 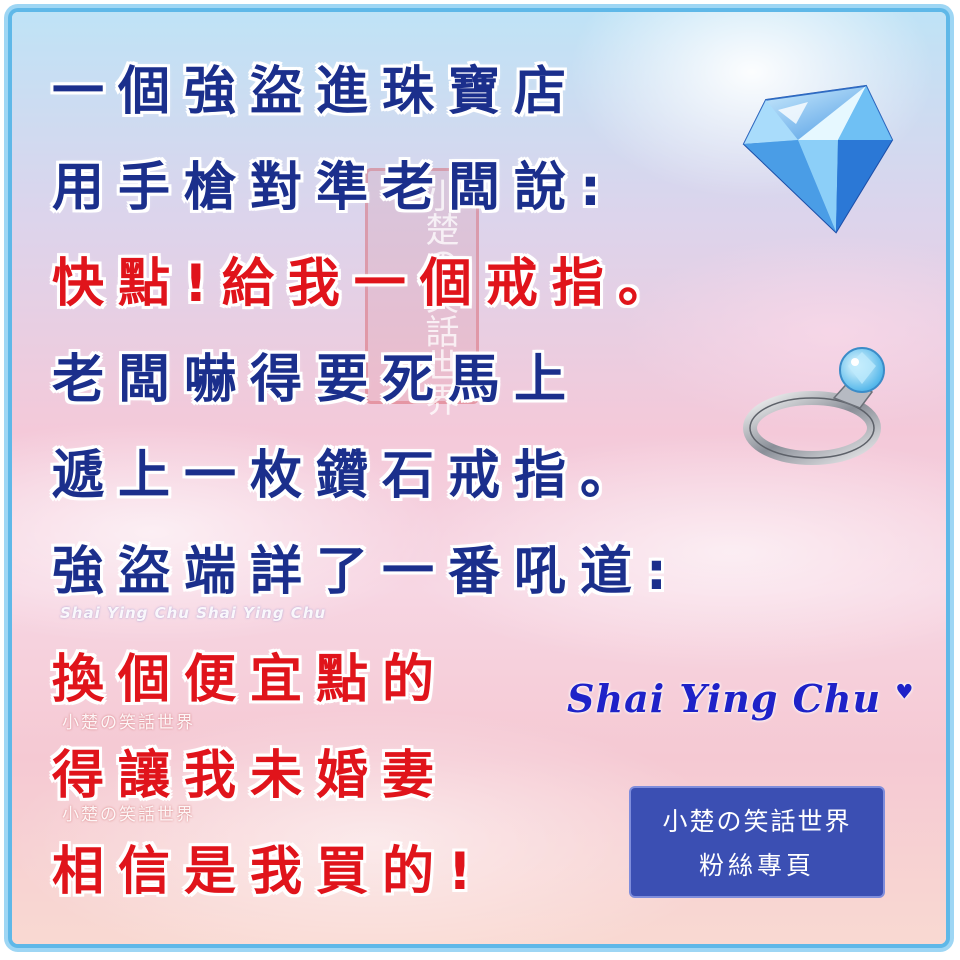 What do you see at coordinates (905, 691) in the screenshot?
I see `heart-icon: ♥` at bounding box center [905, 691].